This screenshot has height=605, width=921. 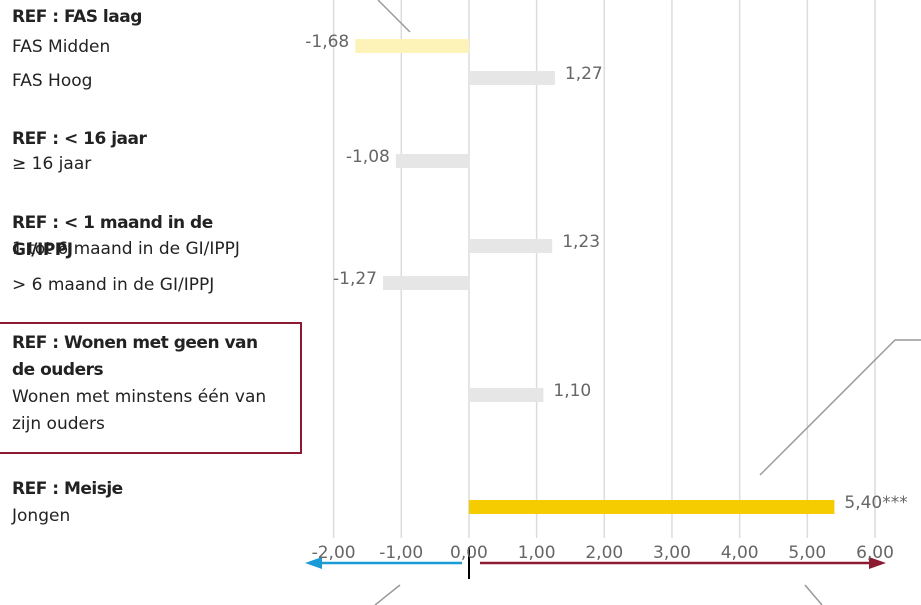 I want to click on x-tick-label: 2,00, so click(x=604, y=553).